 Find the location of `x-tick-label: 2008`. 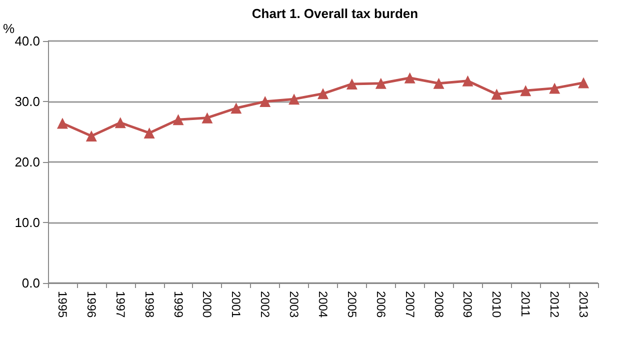

x-tick-label: 2008 is located at coordinates (439, 304).